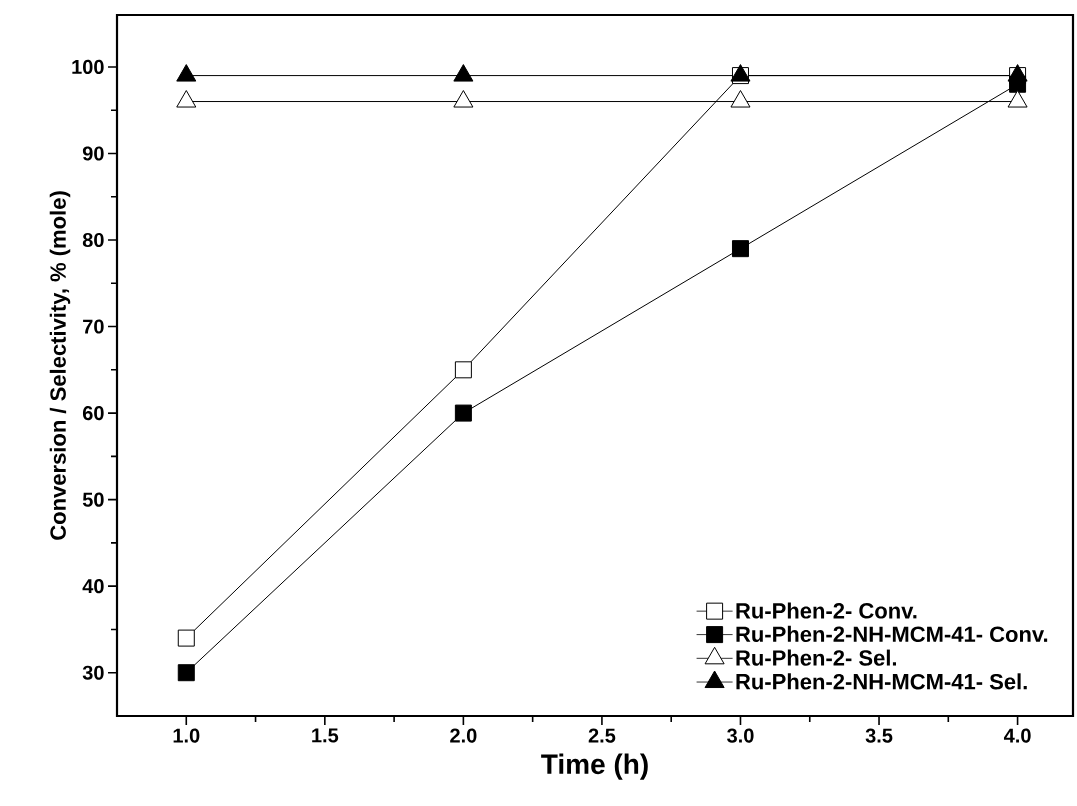 The width and height of the screenshot is (1077, 806). Describe the element at coordinates (93, 240) in the screenshot. I see `y-tick-label: 80` at that location.